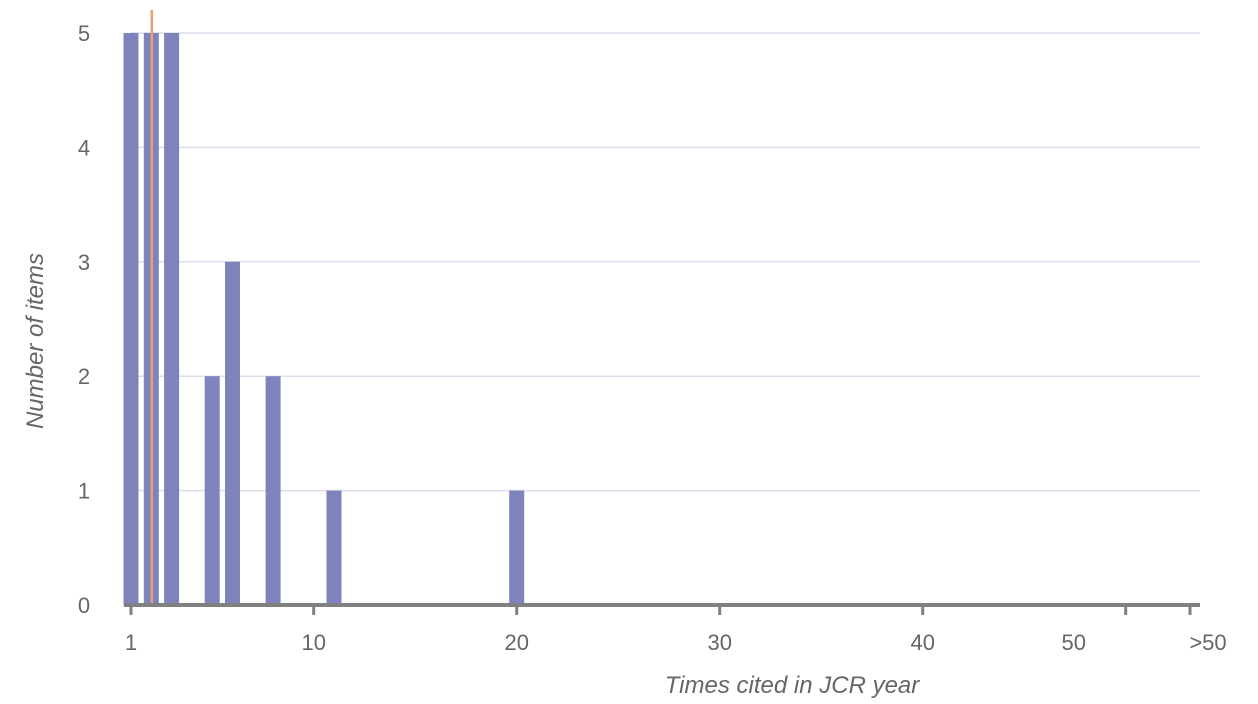 The width and height of the screenshot is (1258, 704). What do you see at coordinates (516, 642) in the screenshot?
I see `x-tick-label: 20` at bounding box center [516, 642].